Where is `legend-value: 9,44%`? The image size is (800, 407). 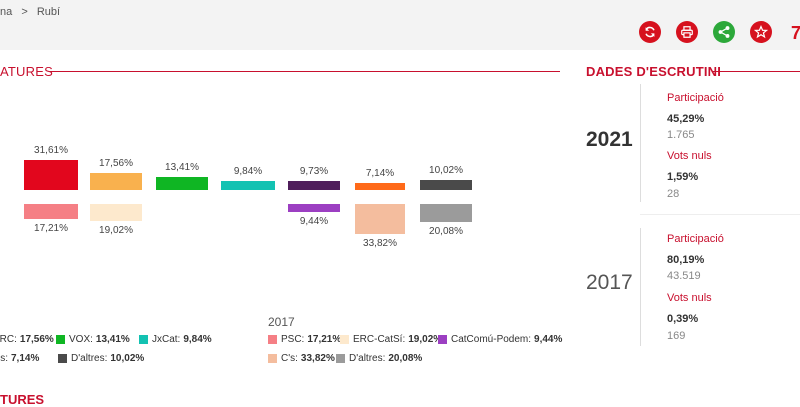 legend-value: 9,44% is located at coordinates (548, 339).